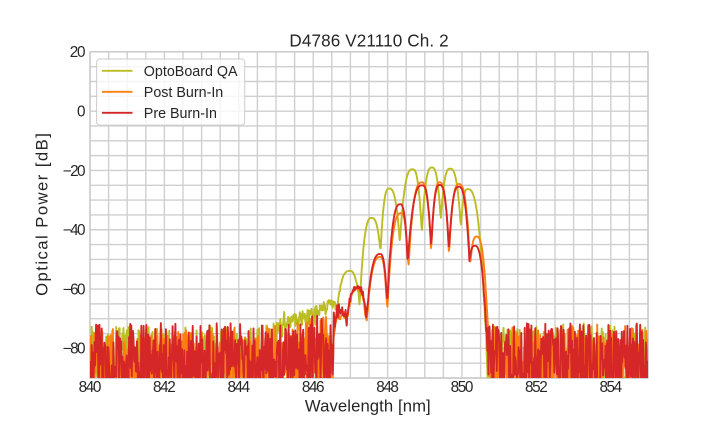 The height and width of the screenshot is (432, 720). I want to click on svg-text: 20, so click(78, 52).